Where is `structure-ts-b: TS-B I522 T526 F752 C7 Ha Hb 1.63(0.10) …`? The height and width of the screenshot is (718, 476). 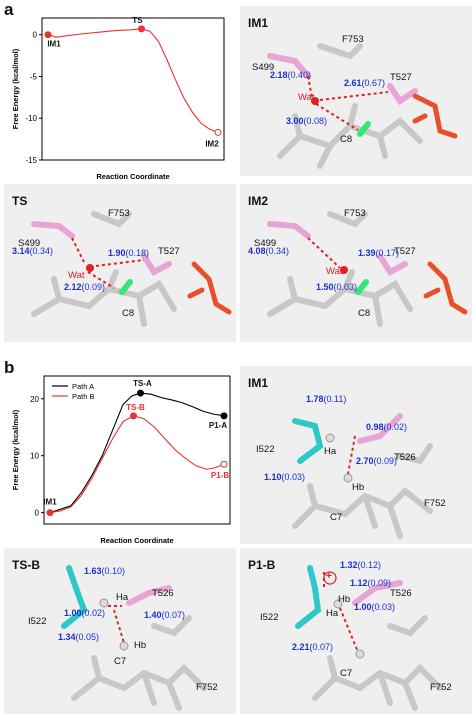 structure-ts-b: TS-B I522 T526 F752 C7 Ha Hb 1.63(0.10) … is located at coordinates (120, 631).